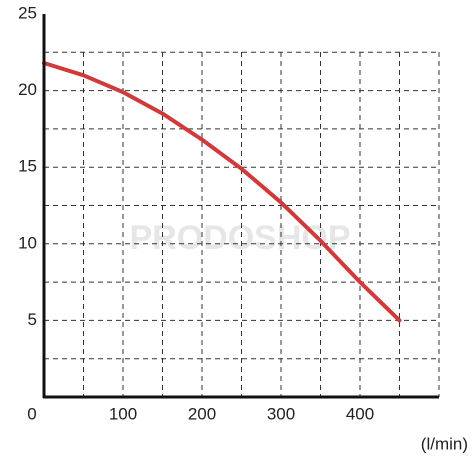 Image resolution: width=475 pixels, height=475 pixels. What do you see at coordinates (239, 238) in the screenshot?
I see `watermark: PRODOSHOP` at bounding box center [239, 238].